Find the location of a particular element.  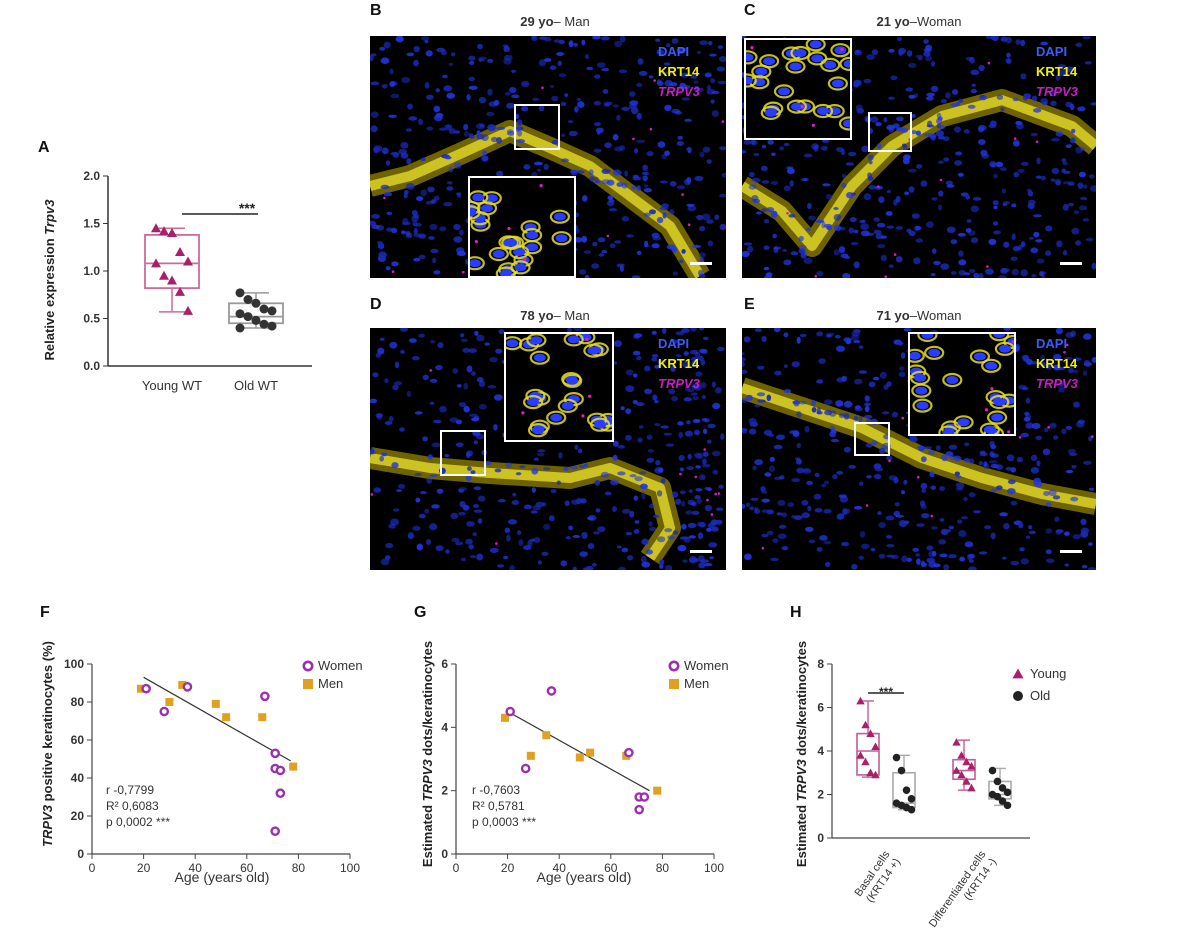

legend-trpv3: TRPV3 is located at coordinates (679, 383).